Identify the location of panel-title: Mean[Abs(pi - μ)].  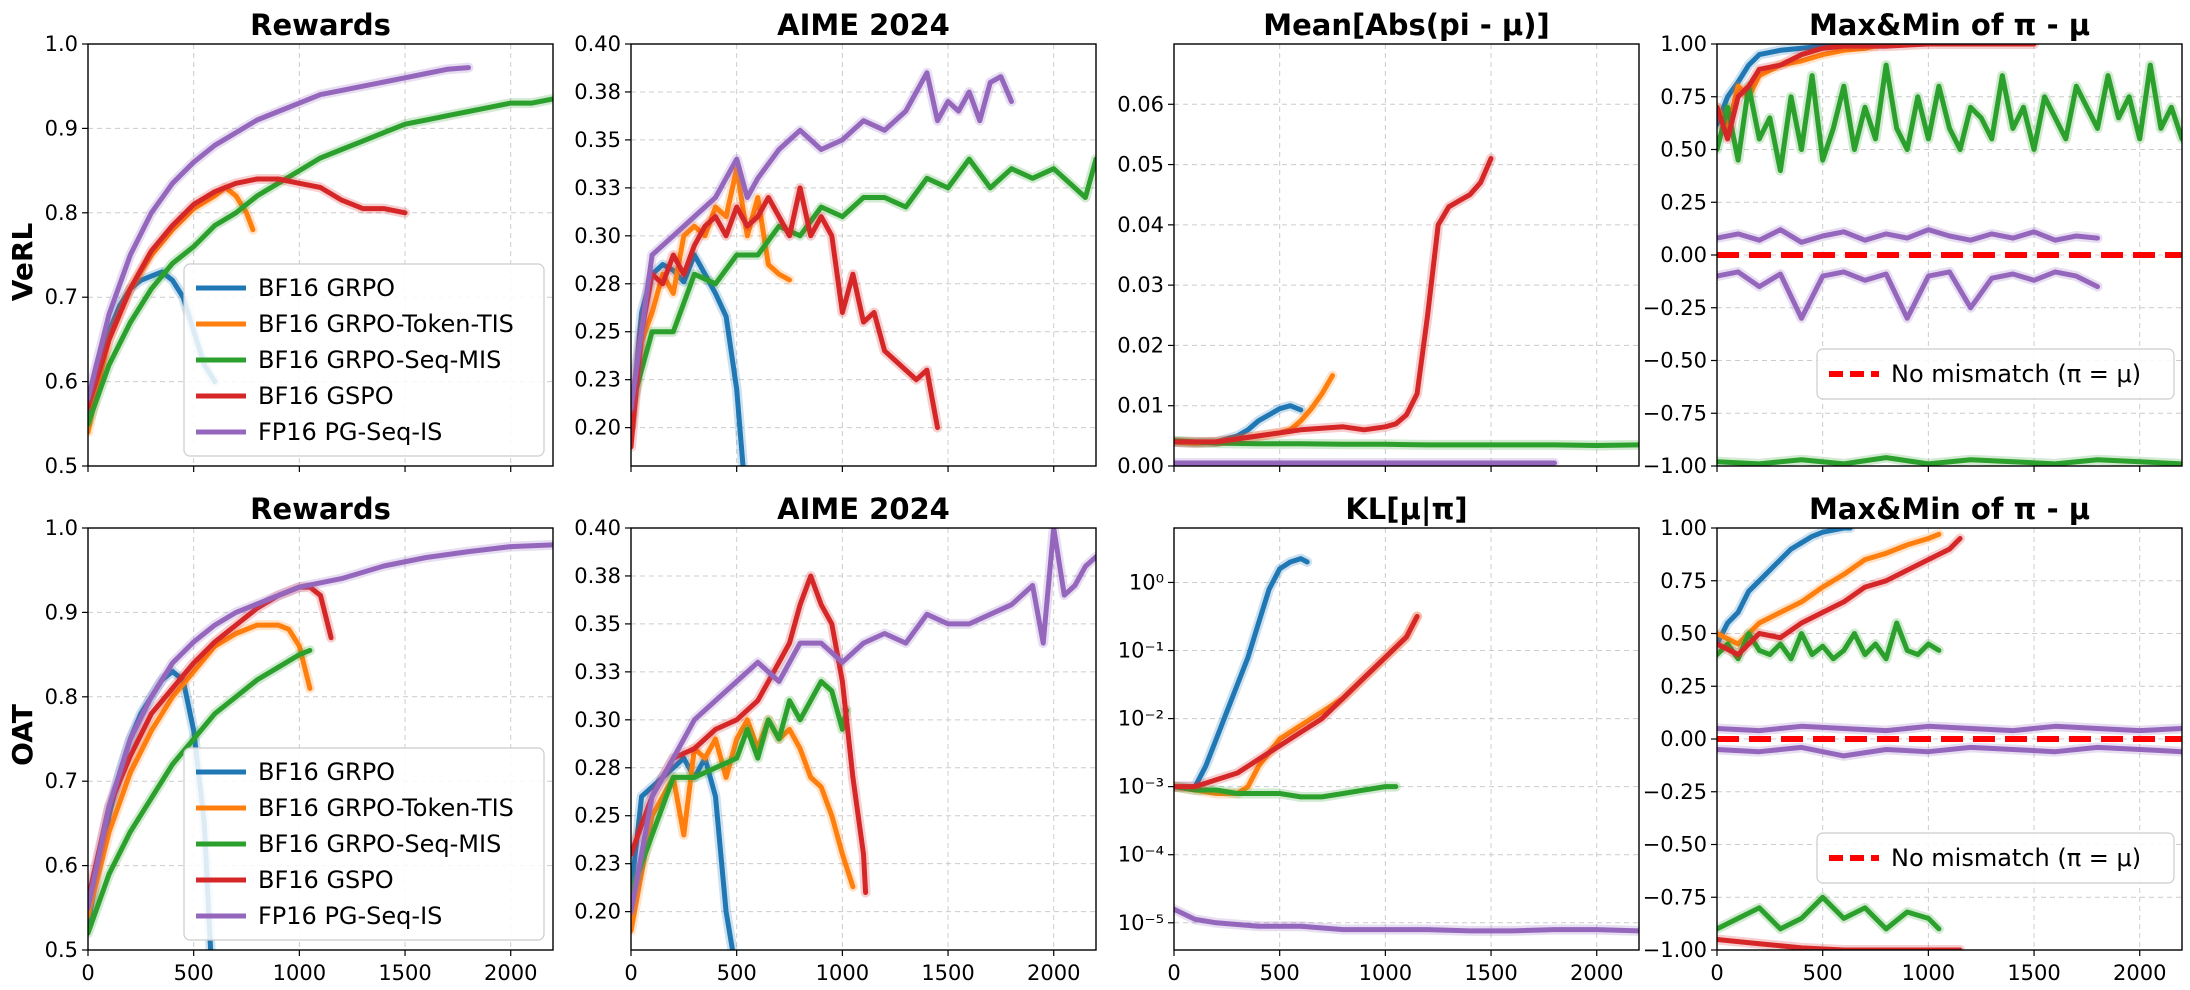
(1406, 25).